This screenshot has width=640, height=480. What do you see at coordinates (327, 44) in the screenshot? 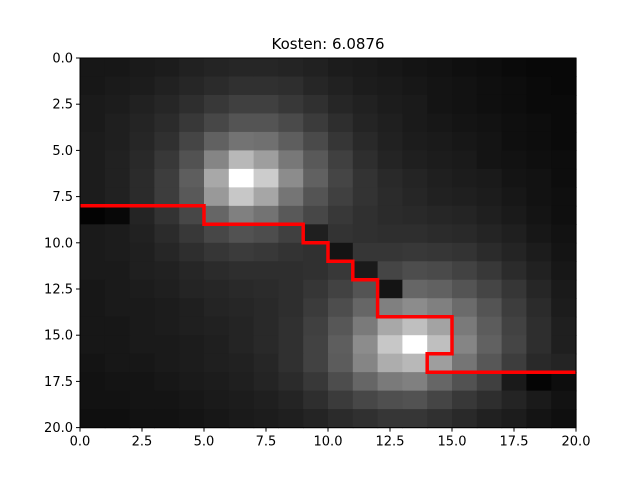
I see `chart-title: Kosten: 6.0876` at bounding box center [327, 44].